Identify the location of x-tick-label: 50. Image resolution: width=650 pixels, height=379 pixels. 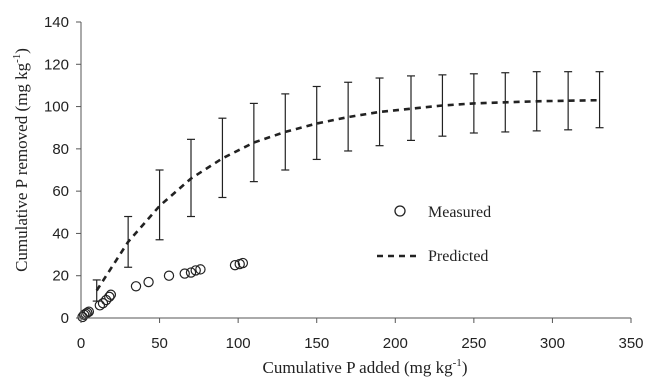
(159, 343).